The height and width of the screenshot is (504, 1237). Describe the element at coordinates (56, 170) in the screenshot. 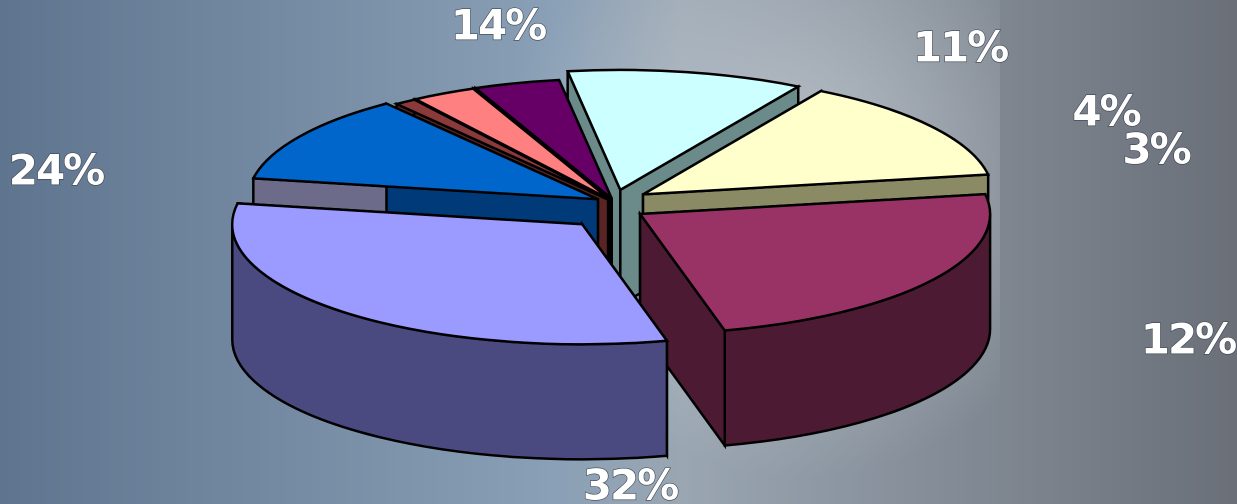

I see `slice-label-7: 24%` at that location.